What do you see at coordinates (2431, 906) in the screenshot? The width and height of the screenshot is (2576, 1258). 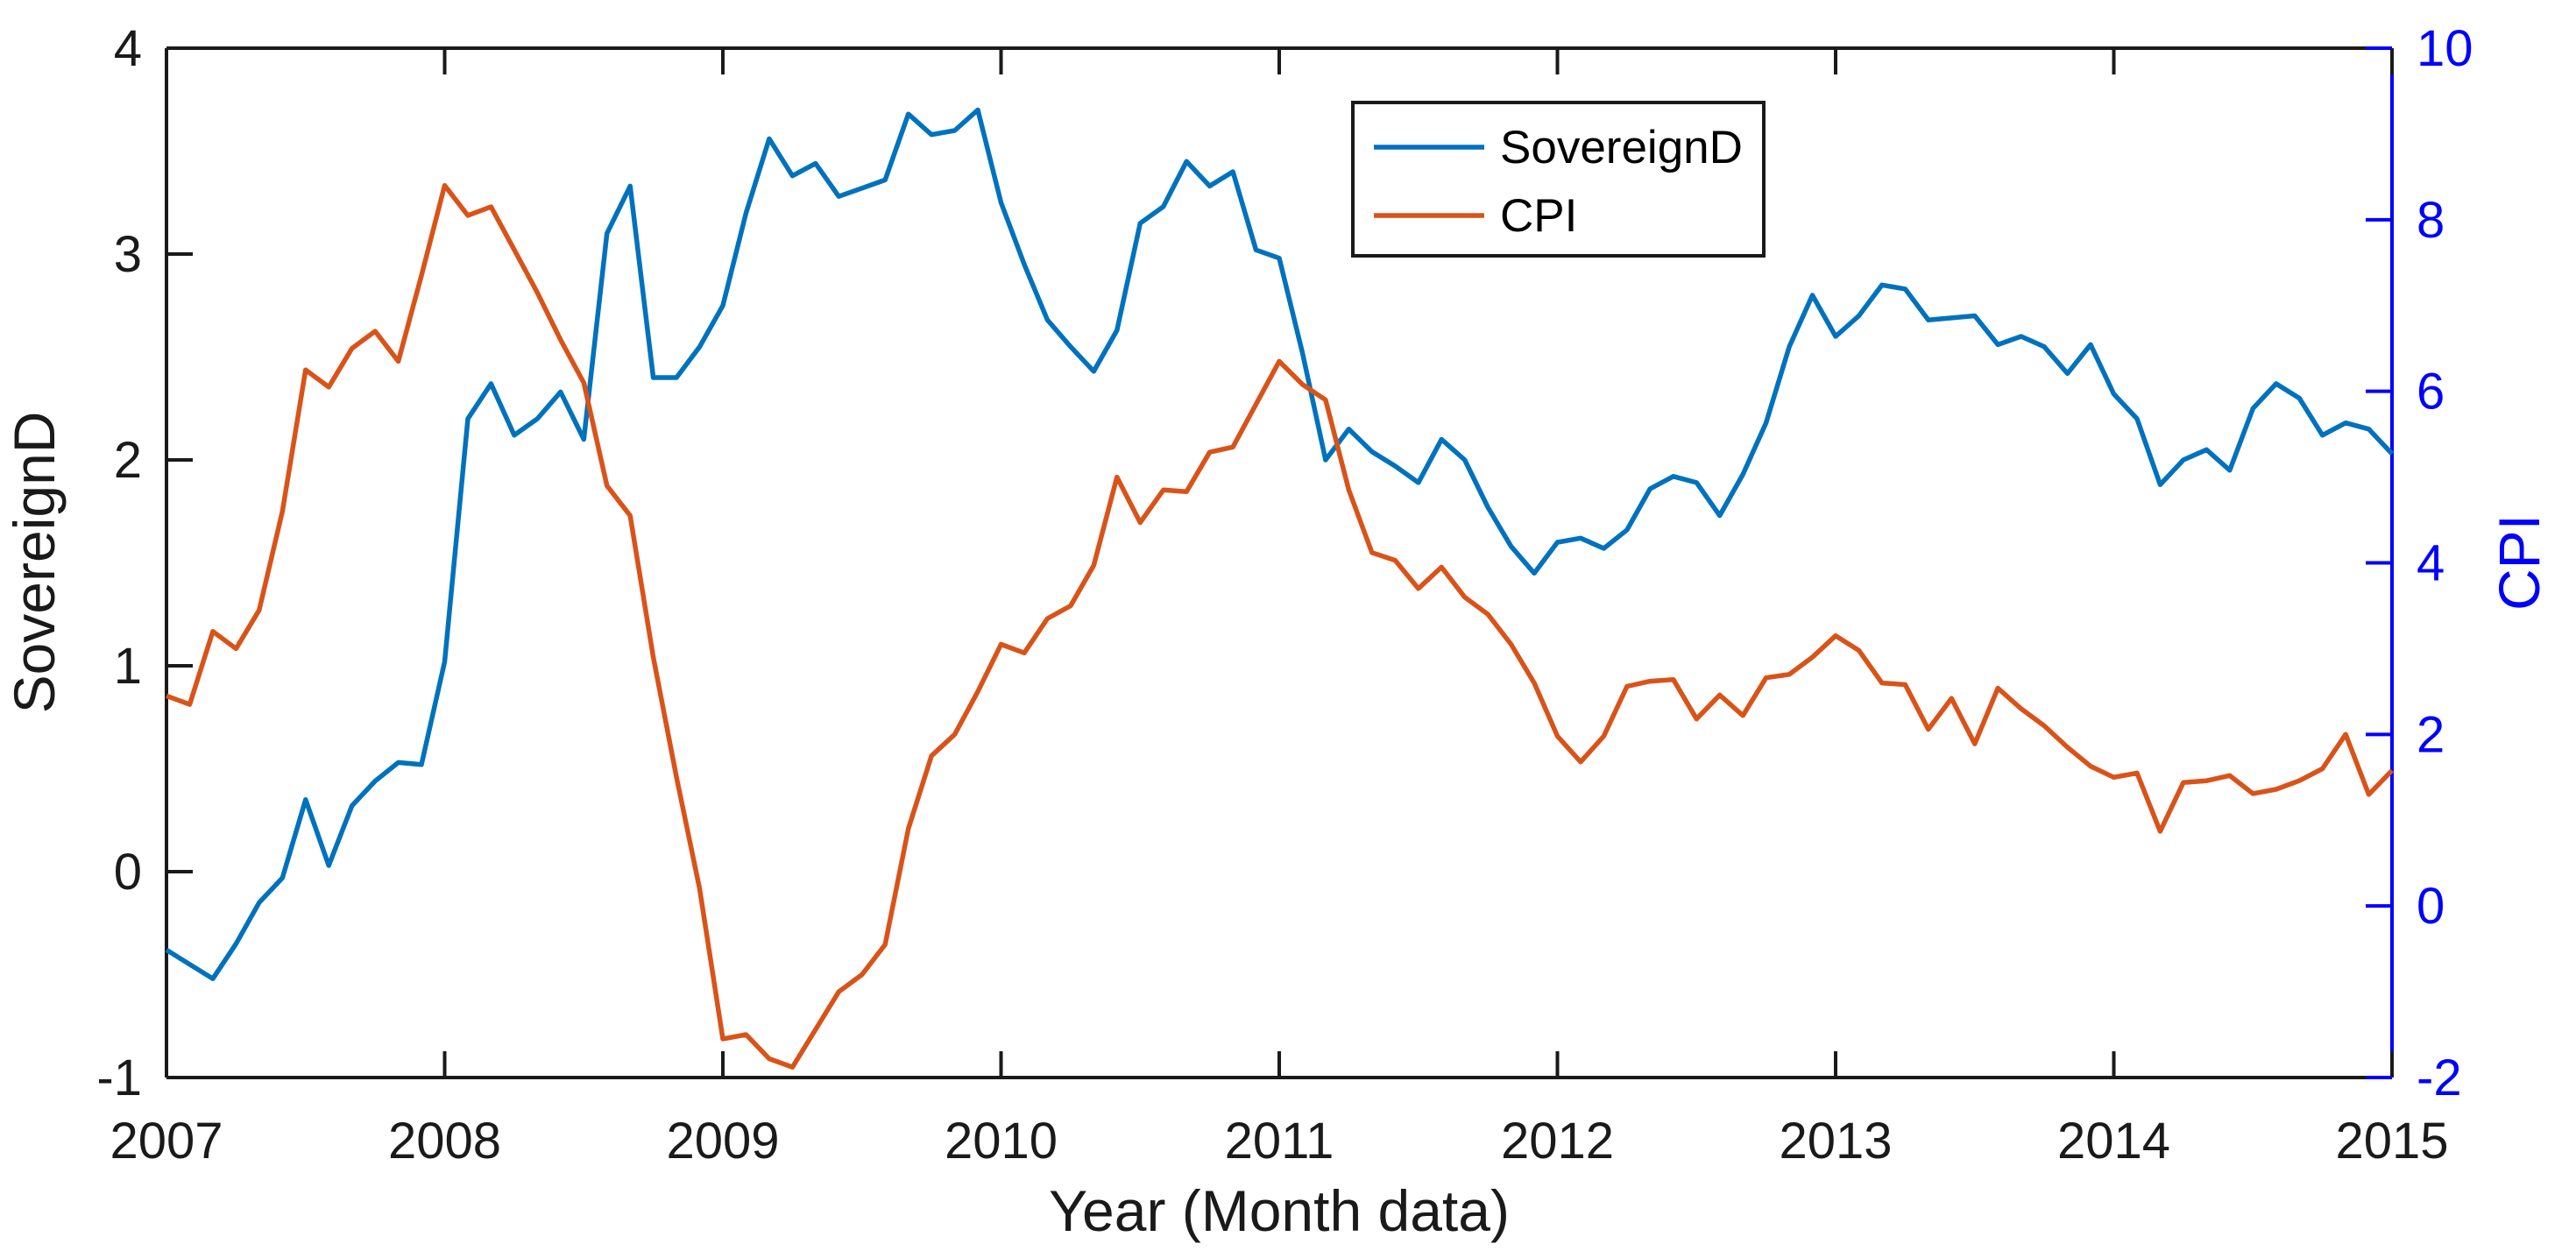 I see `y-right-tick-label: 0` at bounding box center [2431, 906].